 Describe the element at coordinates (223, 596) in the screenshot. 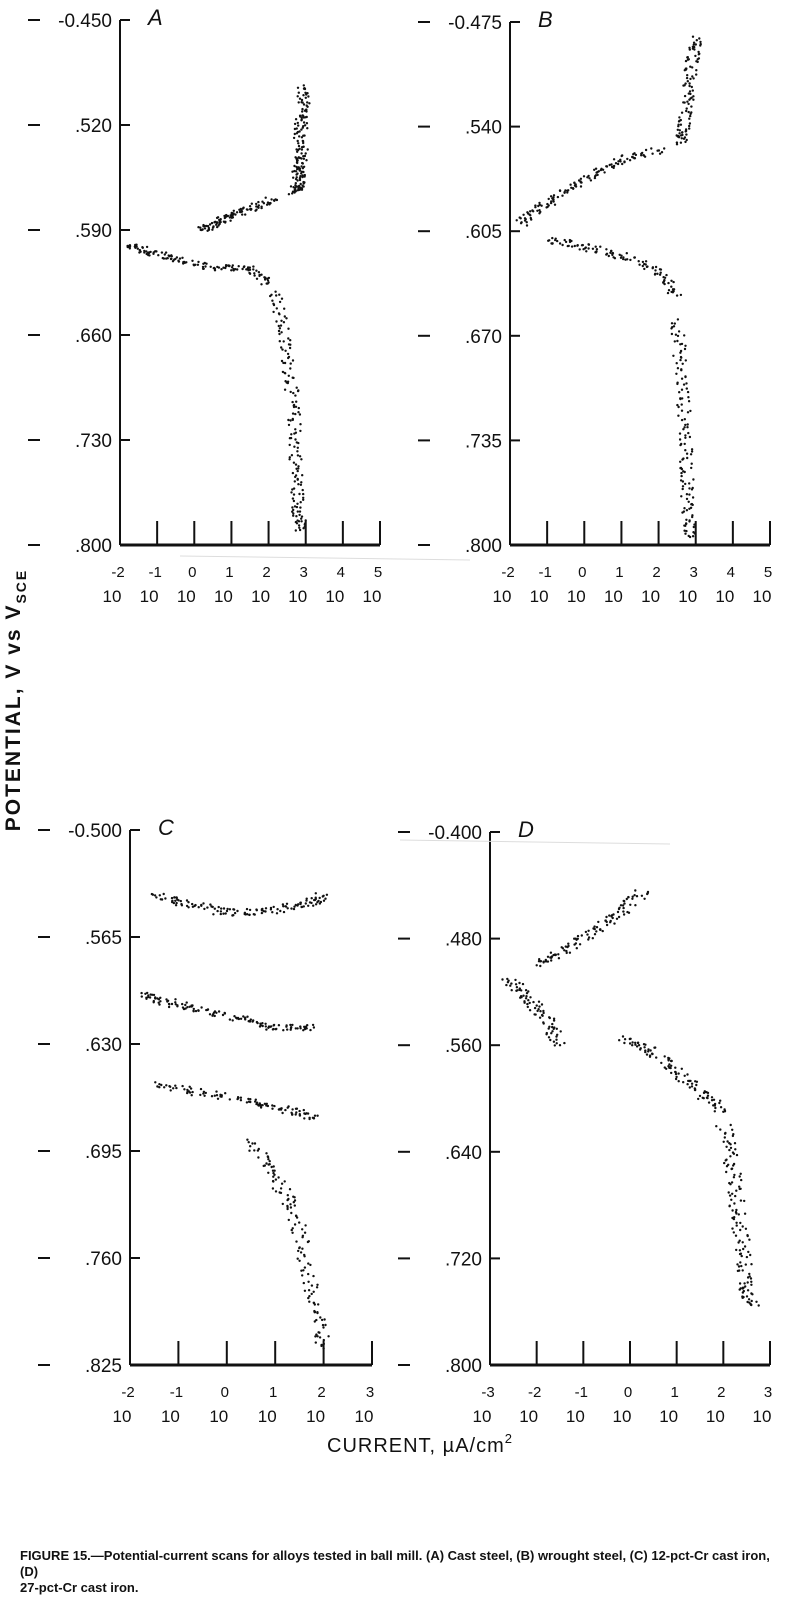

I see `x-tick-base: 10` at that location.